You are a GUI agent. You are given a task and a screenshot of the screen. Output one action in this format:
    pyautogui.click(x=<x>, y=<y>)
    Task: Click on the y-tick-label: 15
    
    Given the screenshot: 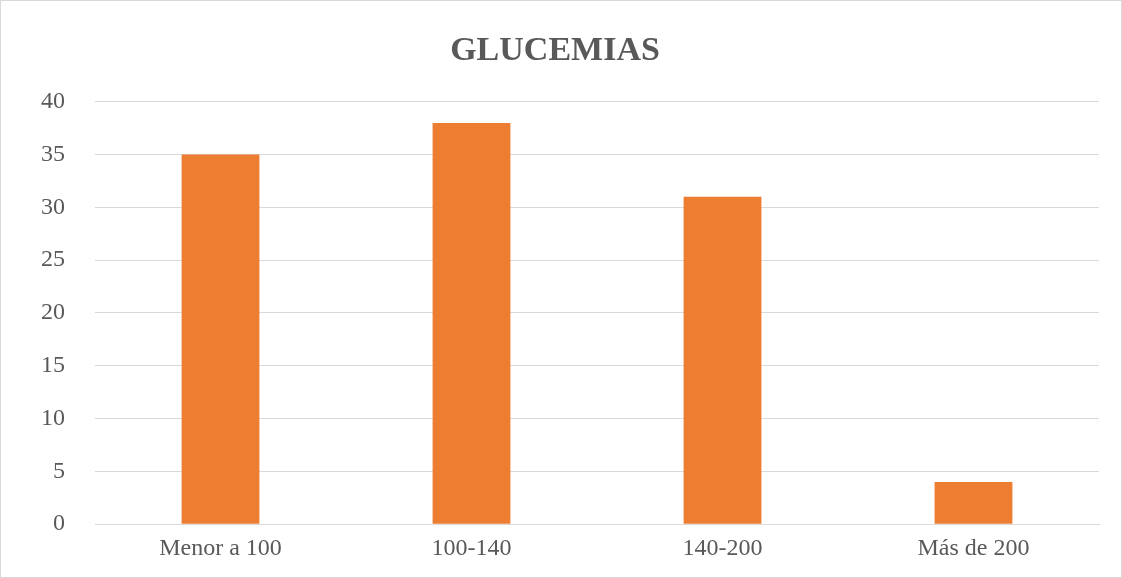 What is the action you would take?
    pyautogui.click(x=53, y=364)
    